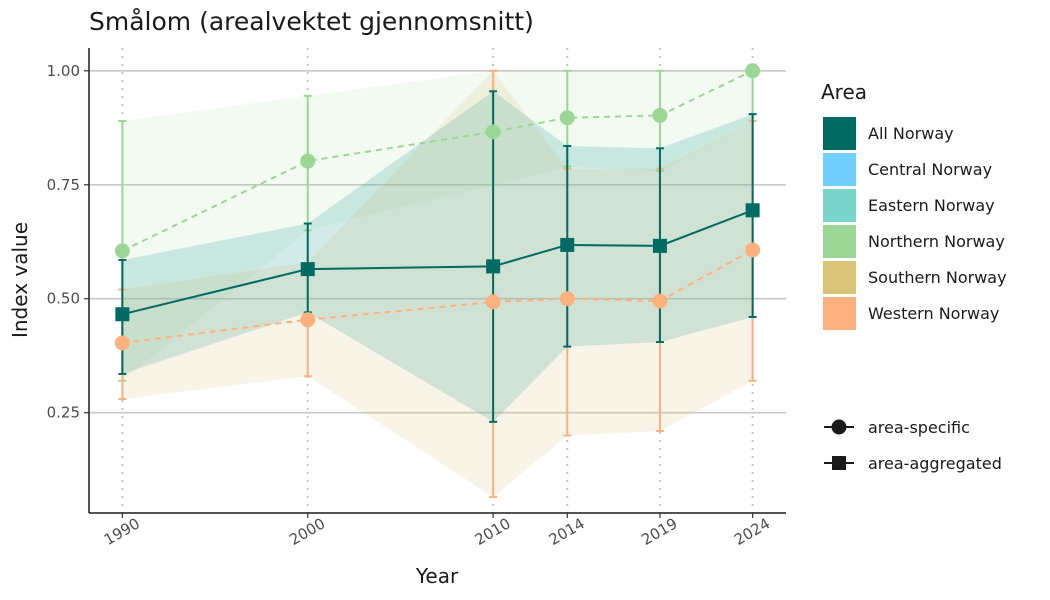 The image size is (1050, 600). I want to click on legend-label-all-norway: All Norway, so click(911, 133).